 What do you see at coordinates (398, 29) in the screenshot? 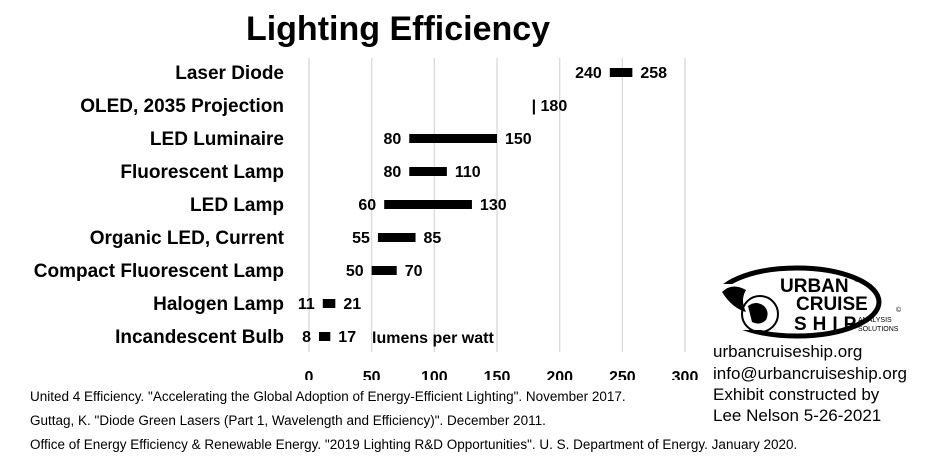
I see `chart-title: Lighting Efficiency` at bounding box center [398, 29].